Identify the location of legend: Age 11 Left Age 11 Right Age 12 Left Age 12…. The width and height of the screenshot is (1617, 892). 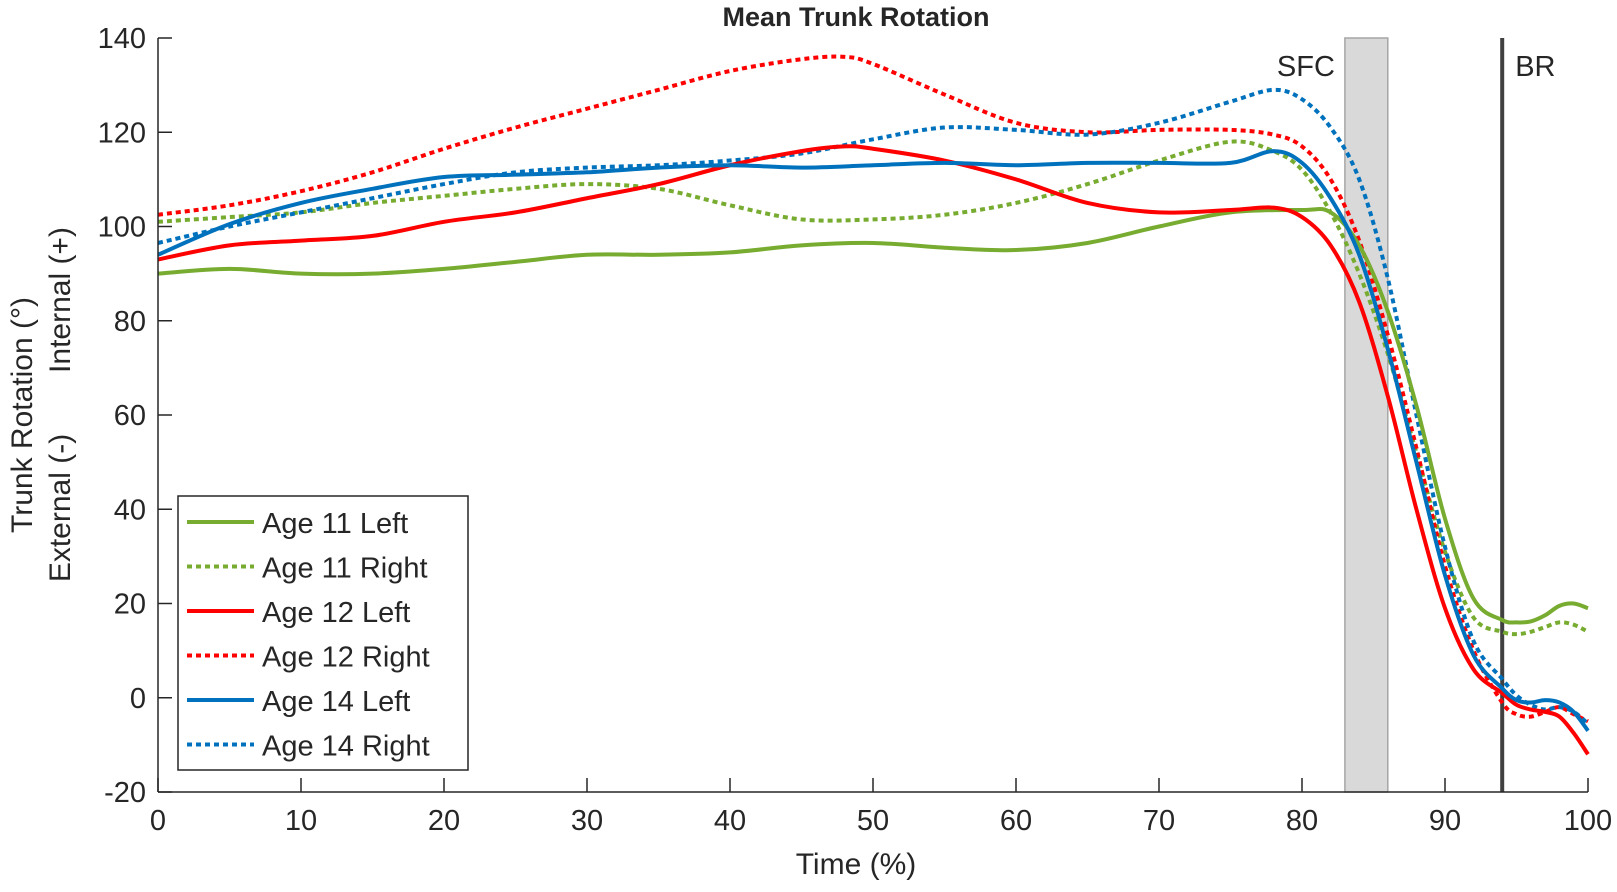
(323, 633).